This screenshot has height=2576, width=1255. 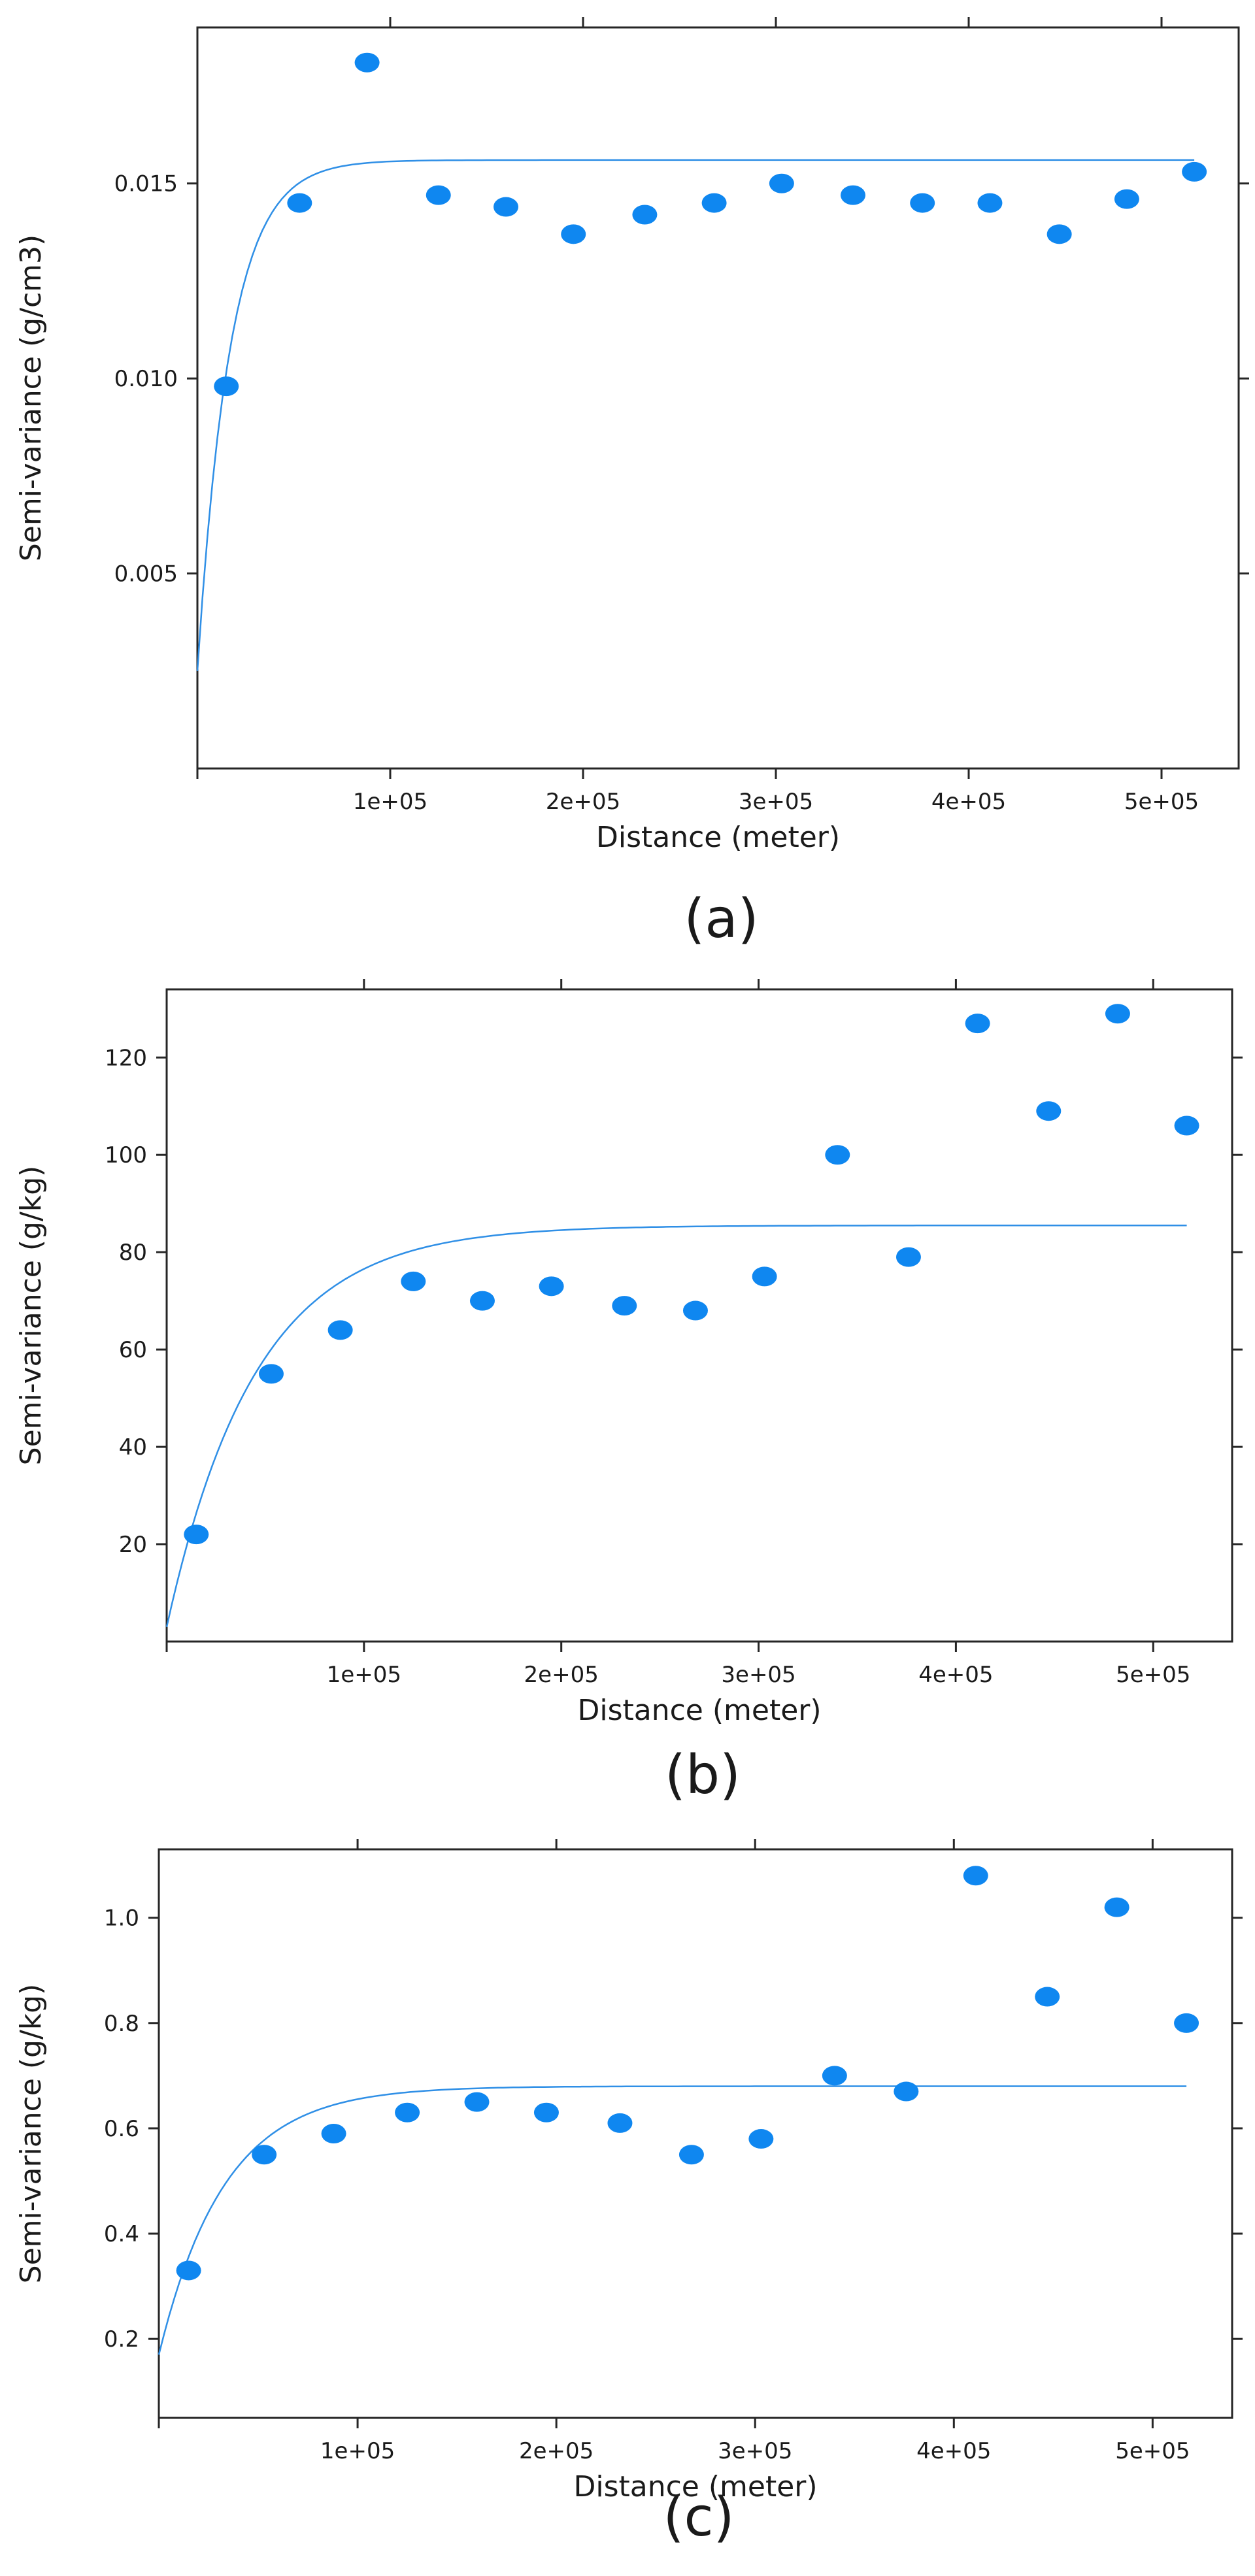 What do you see at coordinates (364, 1675) in the screenshot?
I see `chart-1-x-tick-label: 1e+05` at bounding box center [364, 1675].